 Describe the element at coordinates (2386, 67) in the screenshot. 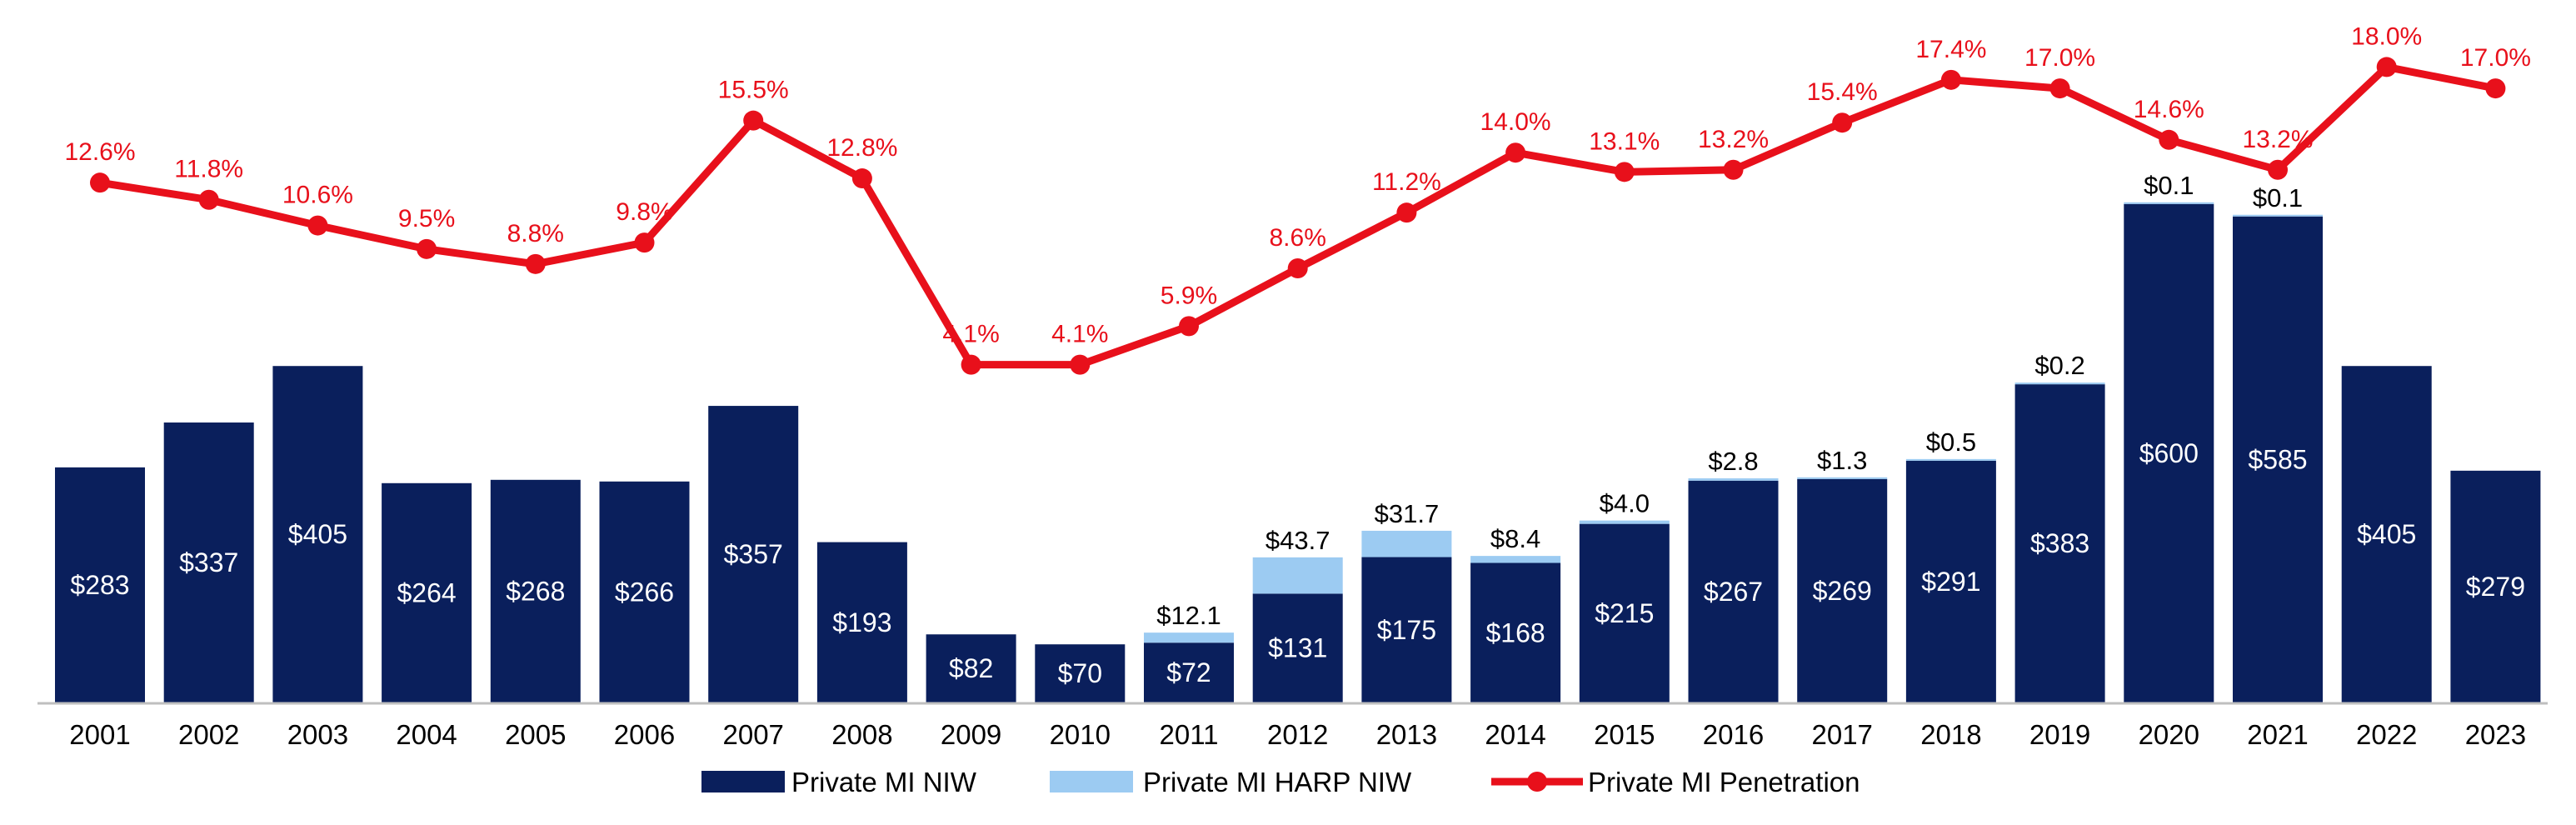

I see `penetration-point-2022` at that location.